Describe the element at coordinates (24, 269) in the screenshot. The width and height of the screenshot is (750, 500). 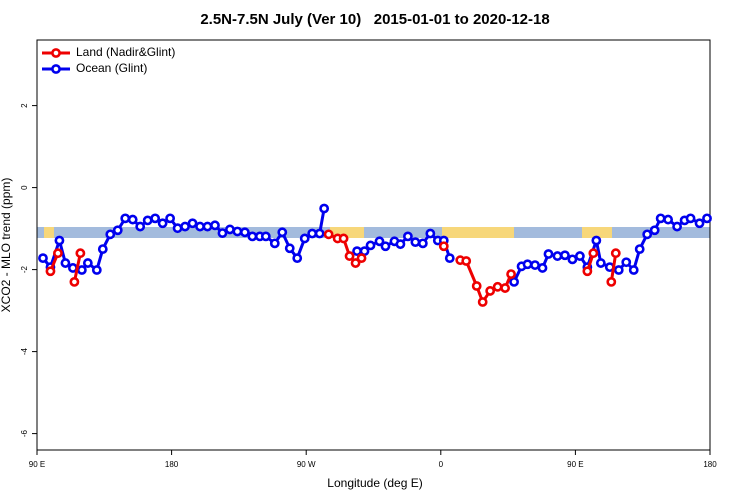
I see `y-tick-label: -2` at that location.